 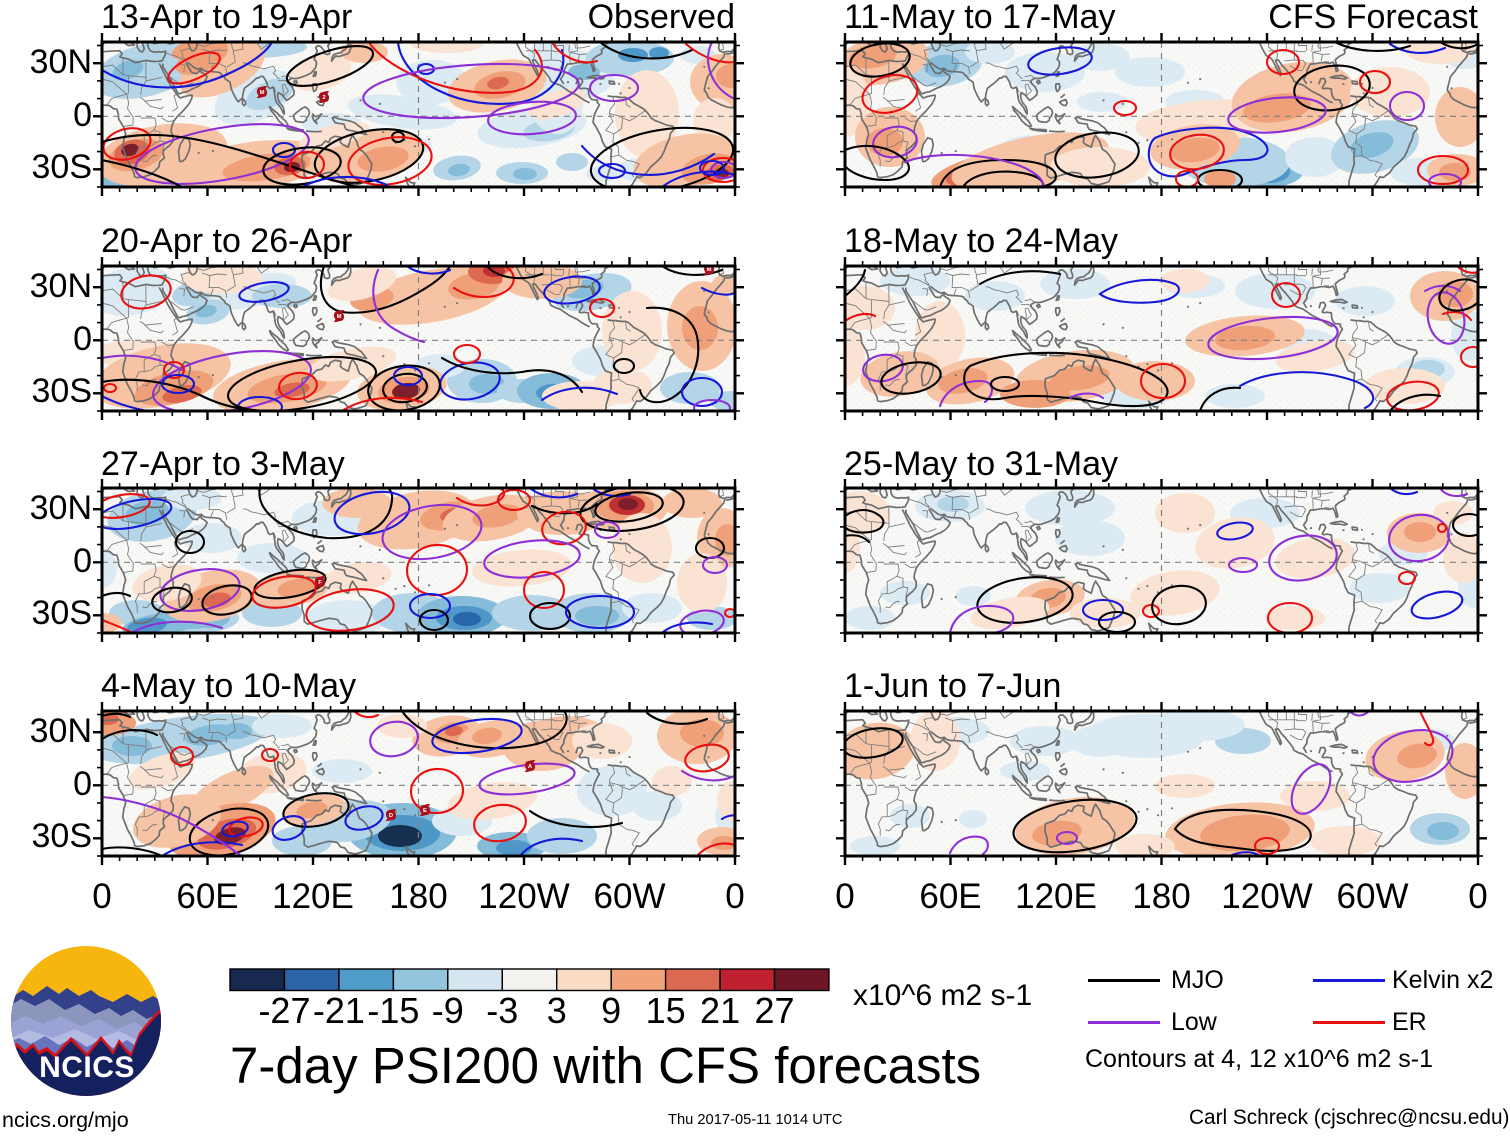 I want to click on svg-text: D, so click(x=391, y=816).